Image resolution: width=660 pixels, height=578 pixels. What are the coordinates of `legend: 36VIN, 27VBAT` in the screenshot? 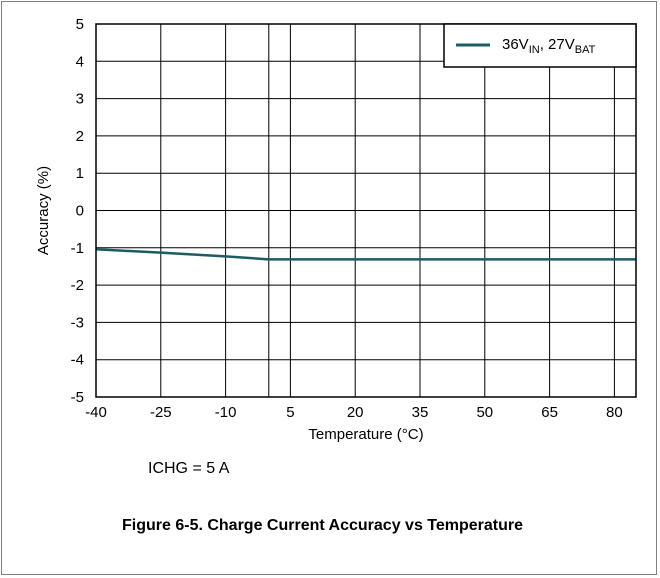 It's located at (540, 45).